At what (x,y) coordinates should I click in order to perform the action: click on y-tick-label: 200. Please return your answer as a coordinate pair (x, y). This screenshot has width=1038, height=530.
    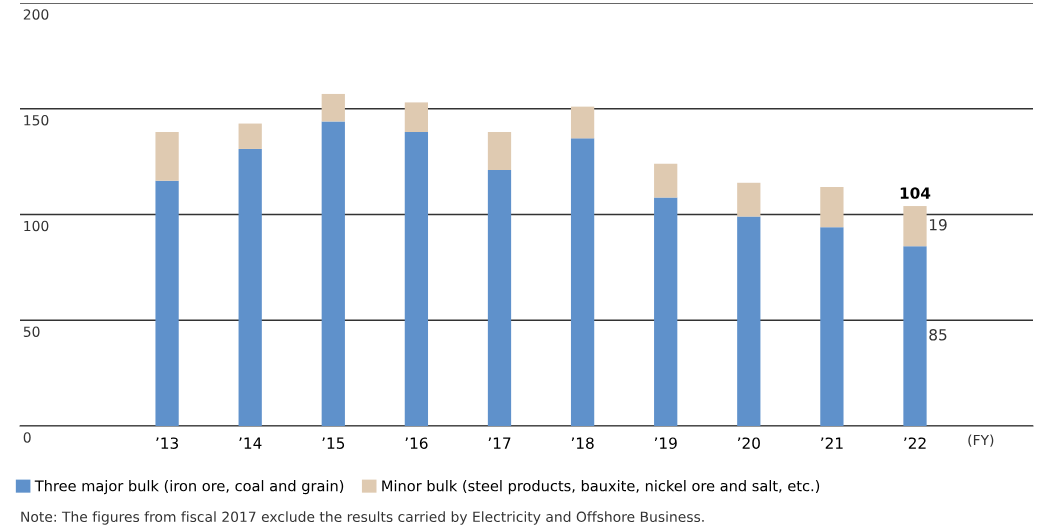
    Looking at the image, I should click on (36, 14).